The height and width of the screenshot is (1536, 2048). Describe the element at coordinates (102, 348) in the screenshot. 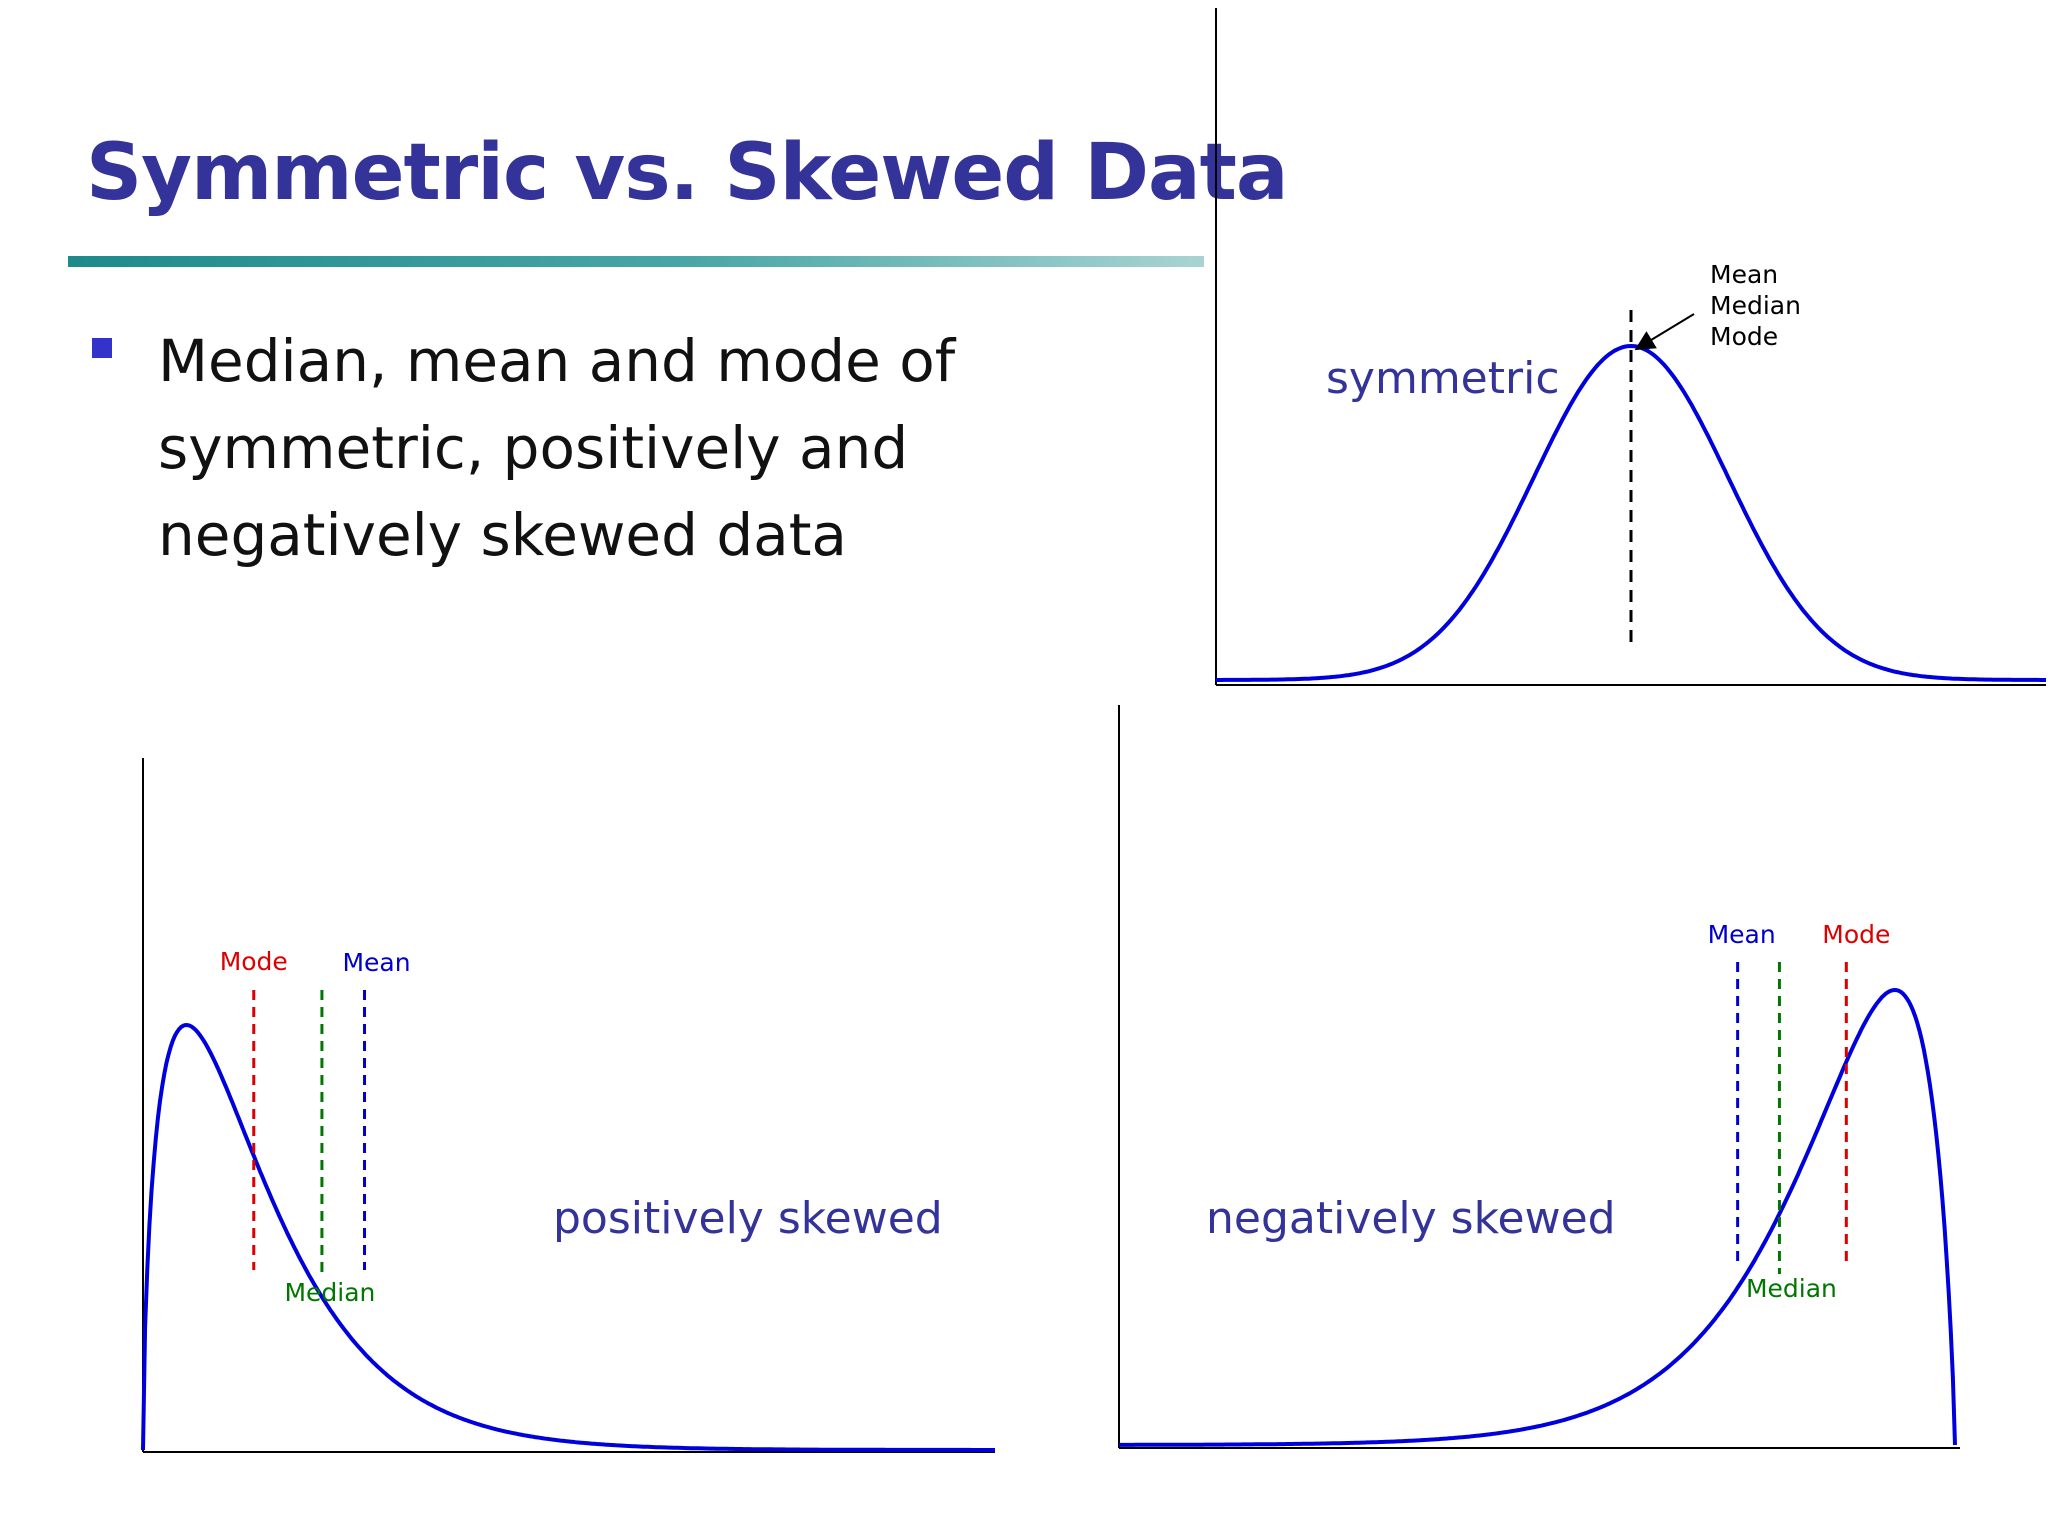

I see `bullet-square-icon` at that location.